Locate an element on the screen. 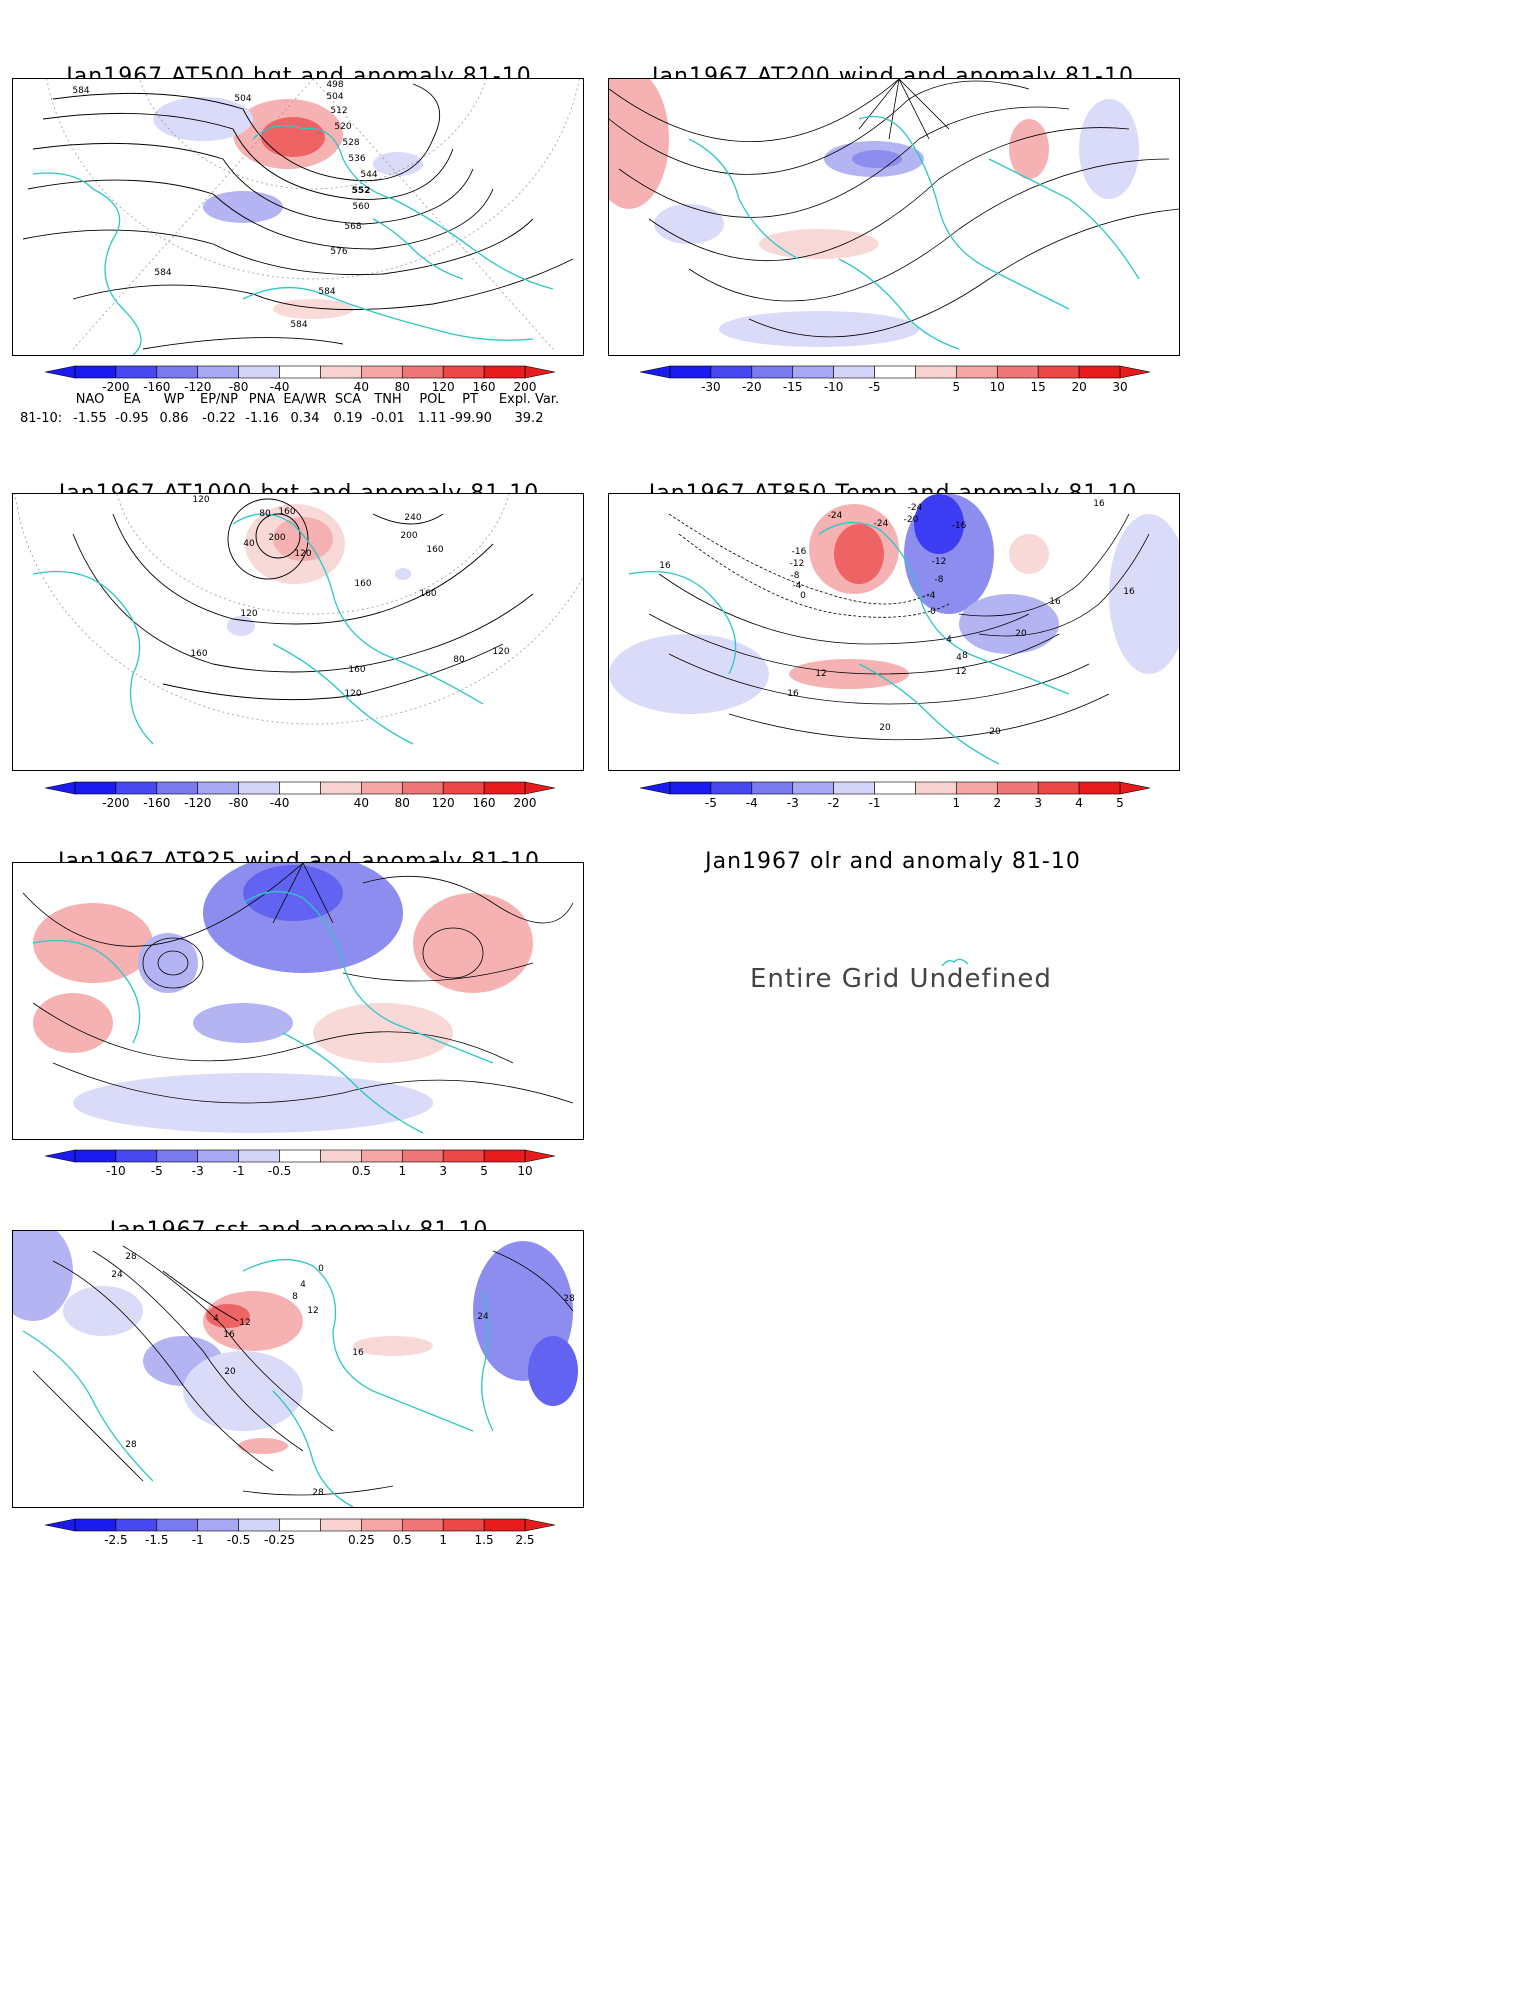 The height and width of the screenshot is (2000, 1520). colorbar-tick-label: 1.5 is located at coordinates (484, 1540).